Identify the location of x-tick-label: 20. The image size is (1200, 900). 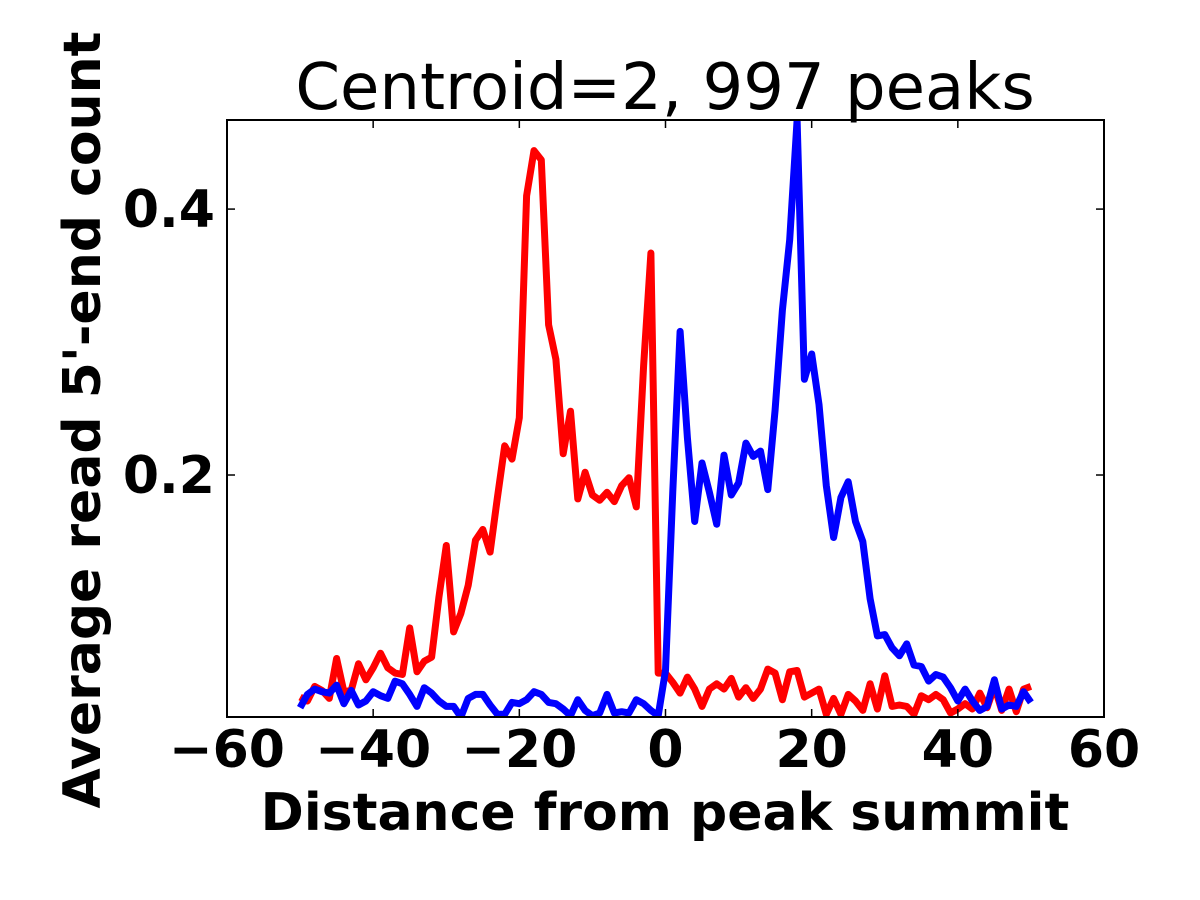
(811, 750).